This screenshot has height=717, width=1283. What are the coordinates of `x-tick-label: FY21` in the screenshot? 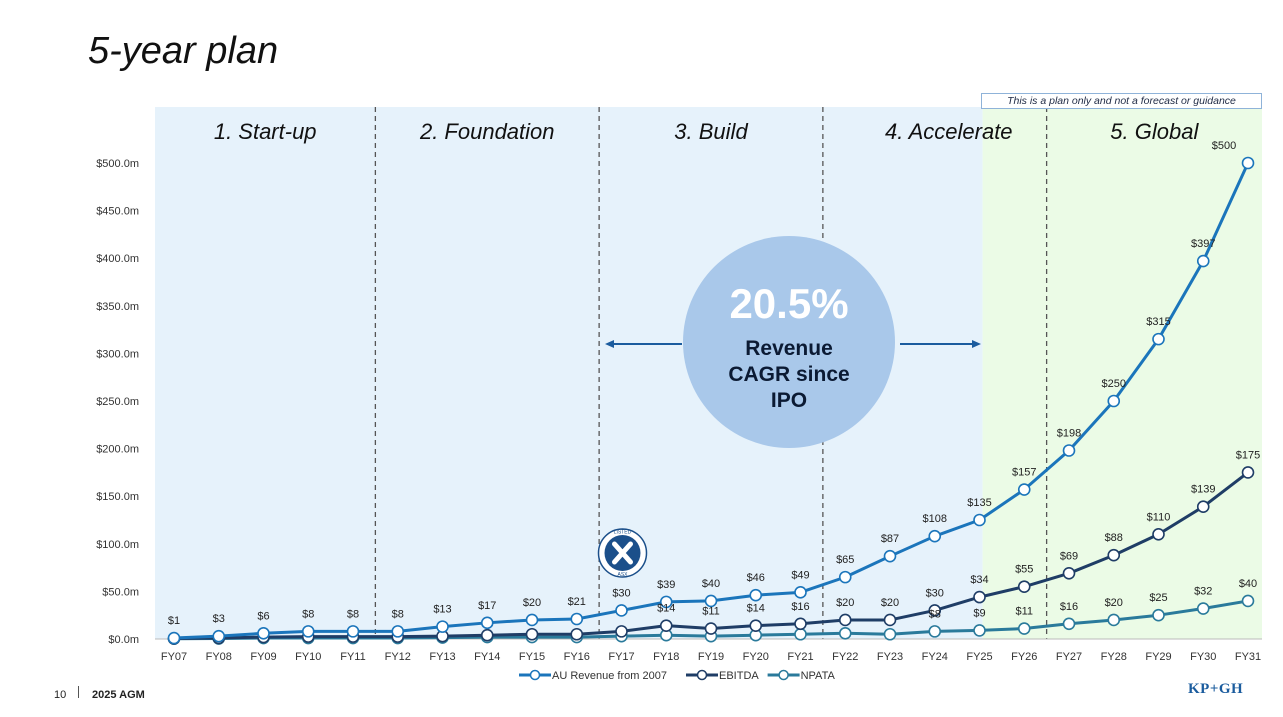 It's located at (800, 657).